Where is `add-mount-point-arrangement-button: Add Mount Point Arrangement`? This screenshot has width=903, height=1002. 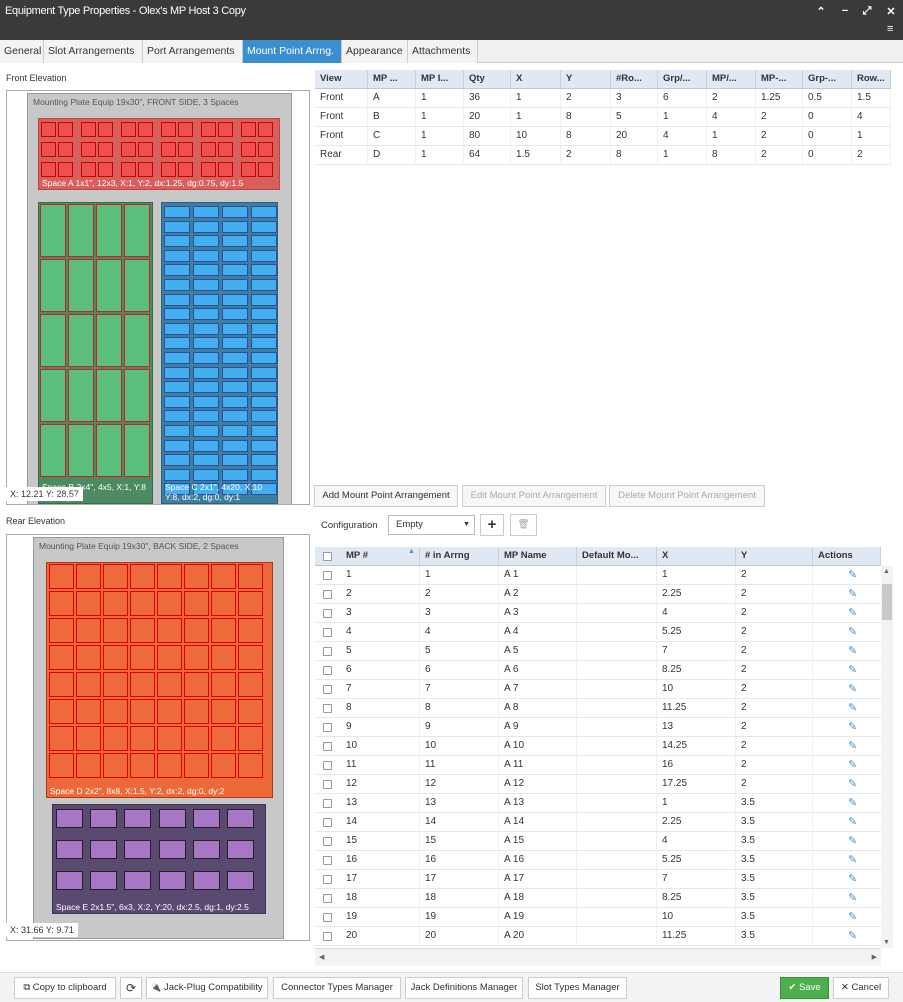
add-mount-point-arrangement-button: Add Mount Point Arrangement is located at coordinates (386, 496).